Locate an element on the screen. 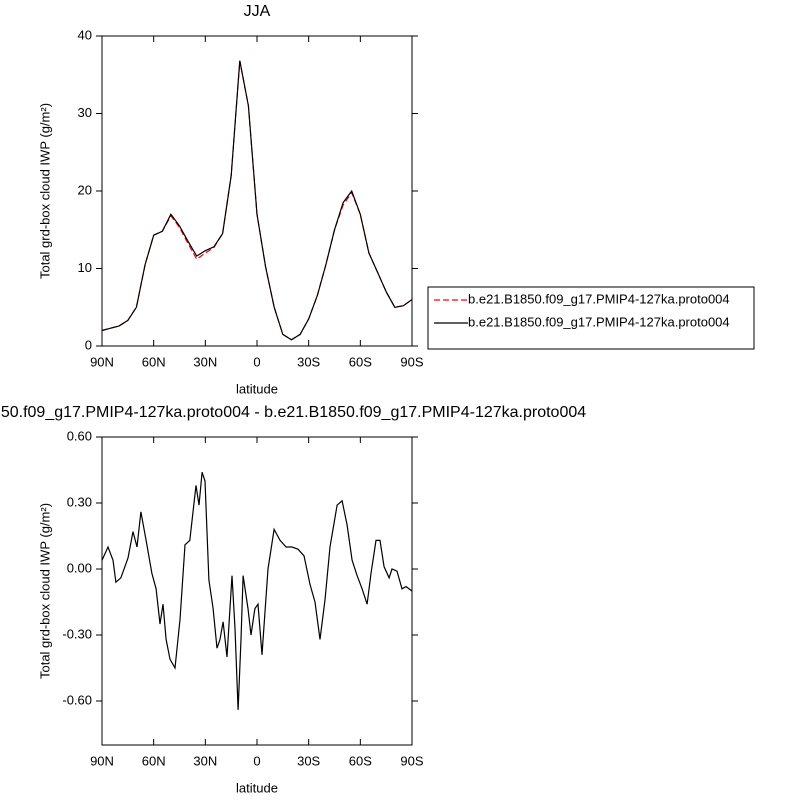 The height and width of the screenshot is (800, 800). y-tick-label: 10 is located at coordinates (85, 267).